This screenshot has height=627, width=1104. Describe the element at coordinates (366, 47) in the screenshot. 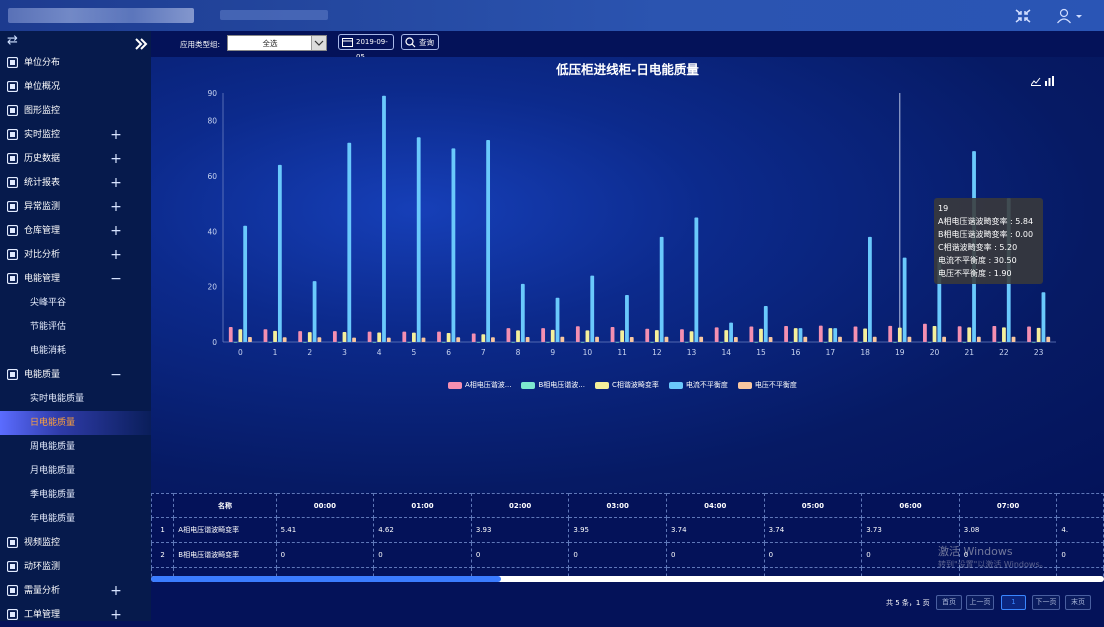

I see `date-picker: 2019-09-05` at that location.